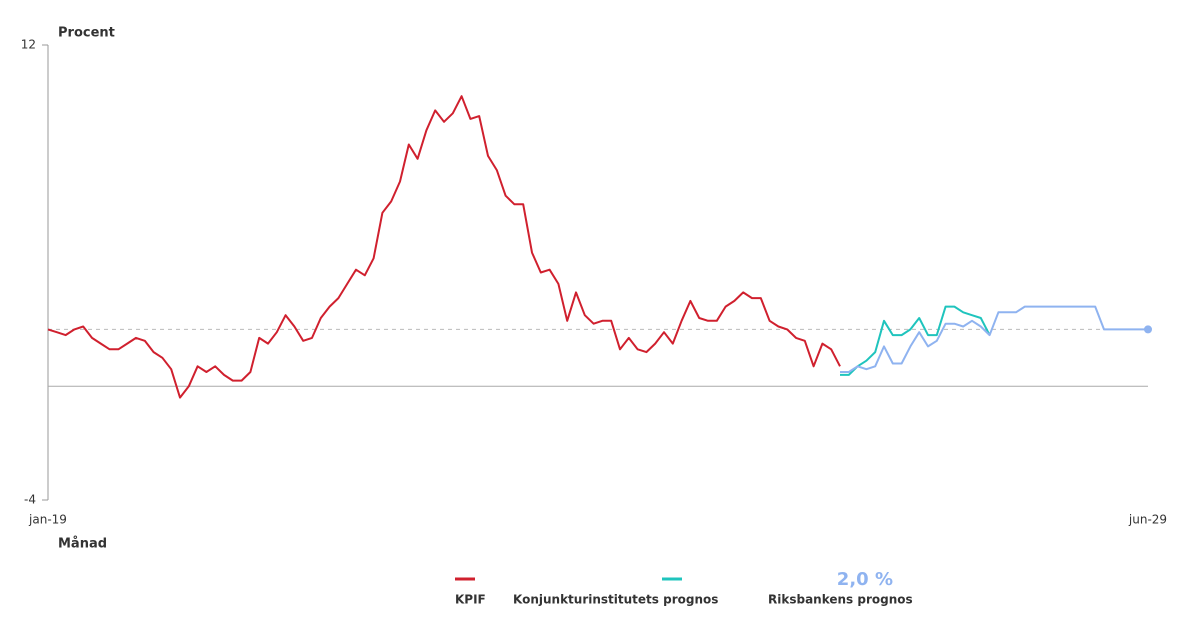  Describe the element at coordinates (30, 500) in the screenshot. I see `y-tick-label: -4` at that location.